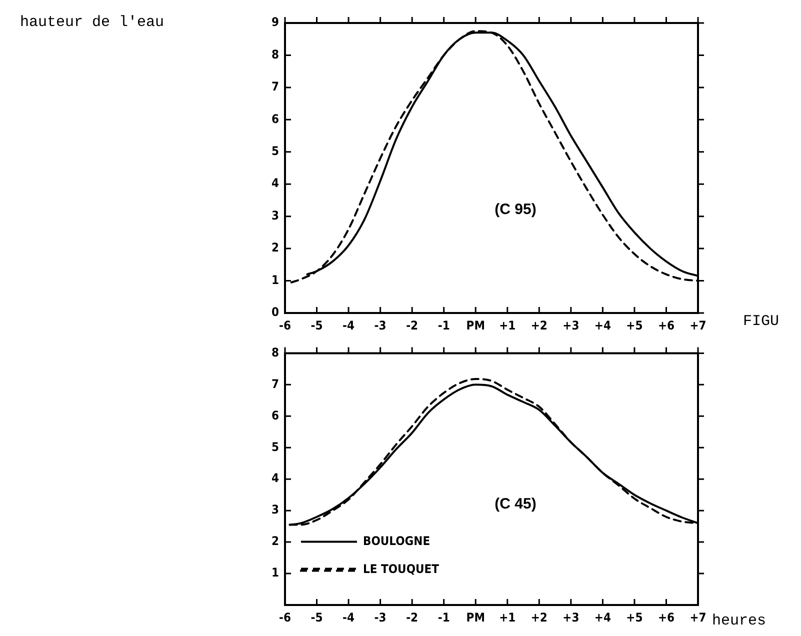 The image size is (801, 636). I want to click on x-axis-title: heures, so click(739, 621).